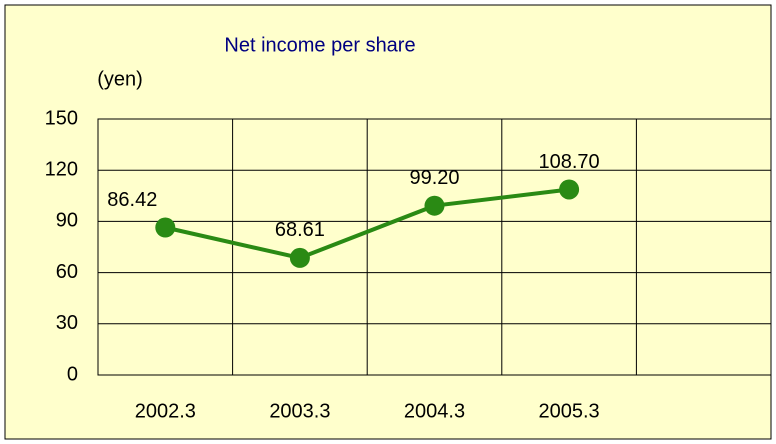 Image resolution: width=776 pixels, height=444 pixels. Describe the element at coordinates (299, 411) in the screenshot. I see `x-tick-label: 2003.3` at that location.